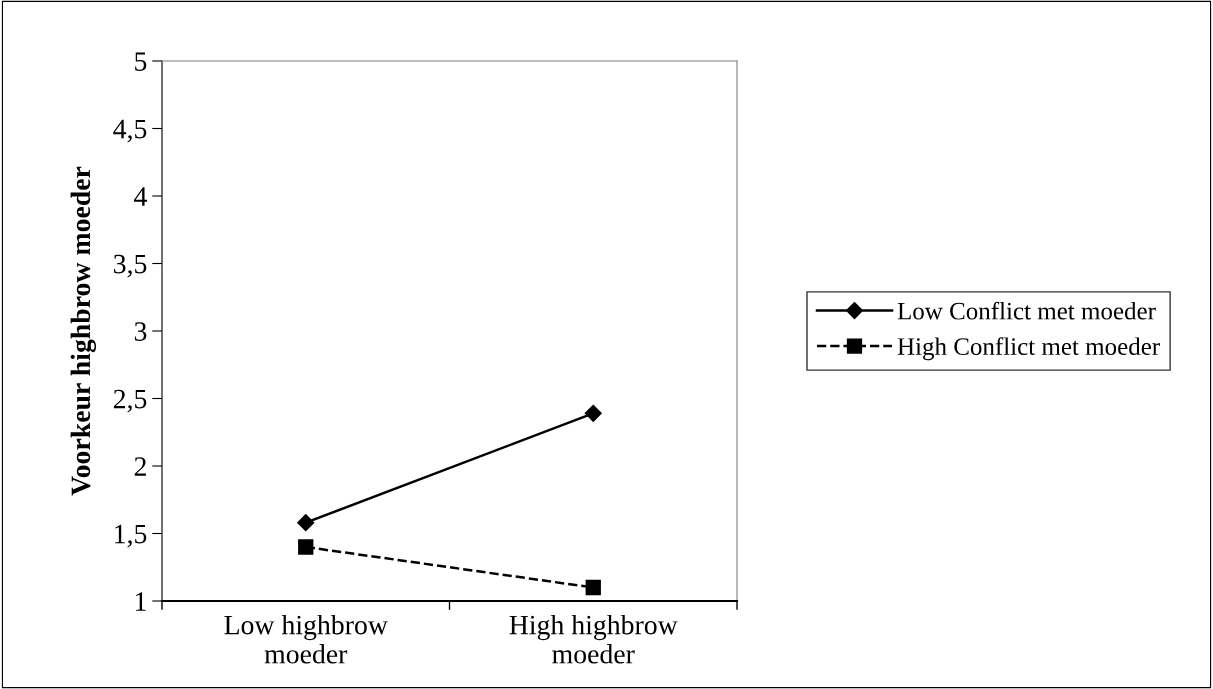  Describe the element at coordinates (130, 266) in the screenshot. I see `y-tick-label: 3,5` at that location.